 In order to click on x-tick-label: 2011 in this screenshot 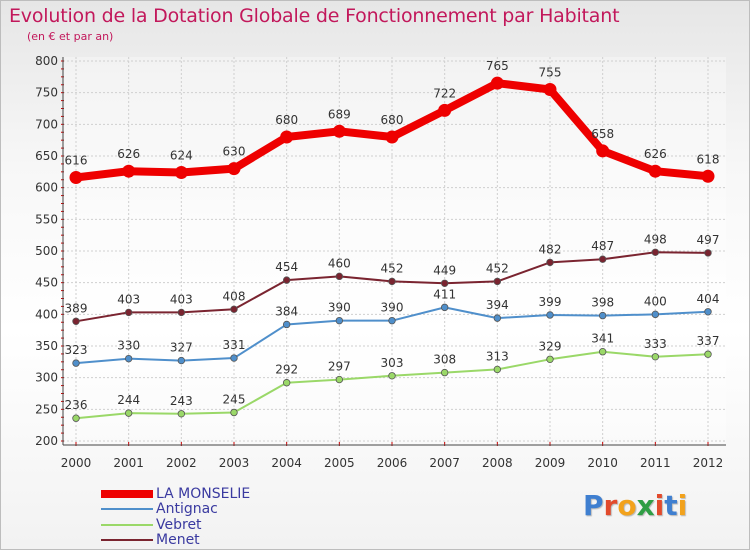, I will do `click(655, 463)`.